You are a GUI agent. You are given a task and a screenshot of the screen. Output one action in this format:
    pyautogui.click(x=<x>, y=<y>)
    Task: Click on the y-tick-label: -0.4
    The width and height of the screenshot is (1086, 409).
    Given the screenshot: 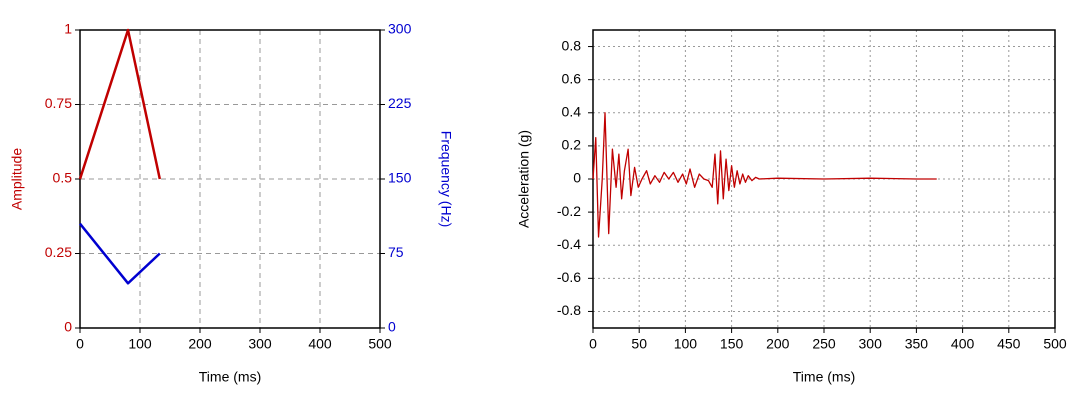 What is the action you would take?
    pyautogui.click(x=569, y=244)
    